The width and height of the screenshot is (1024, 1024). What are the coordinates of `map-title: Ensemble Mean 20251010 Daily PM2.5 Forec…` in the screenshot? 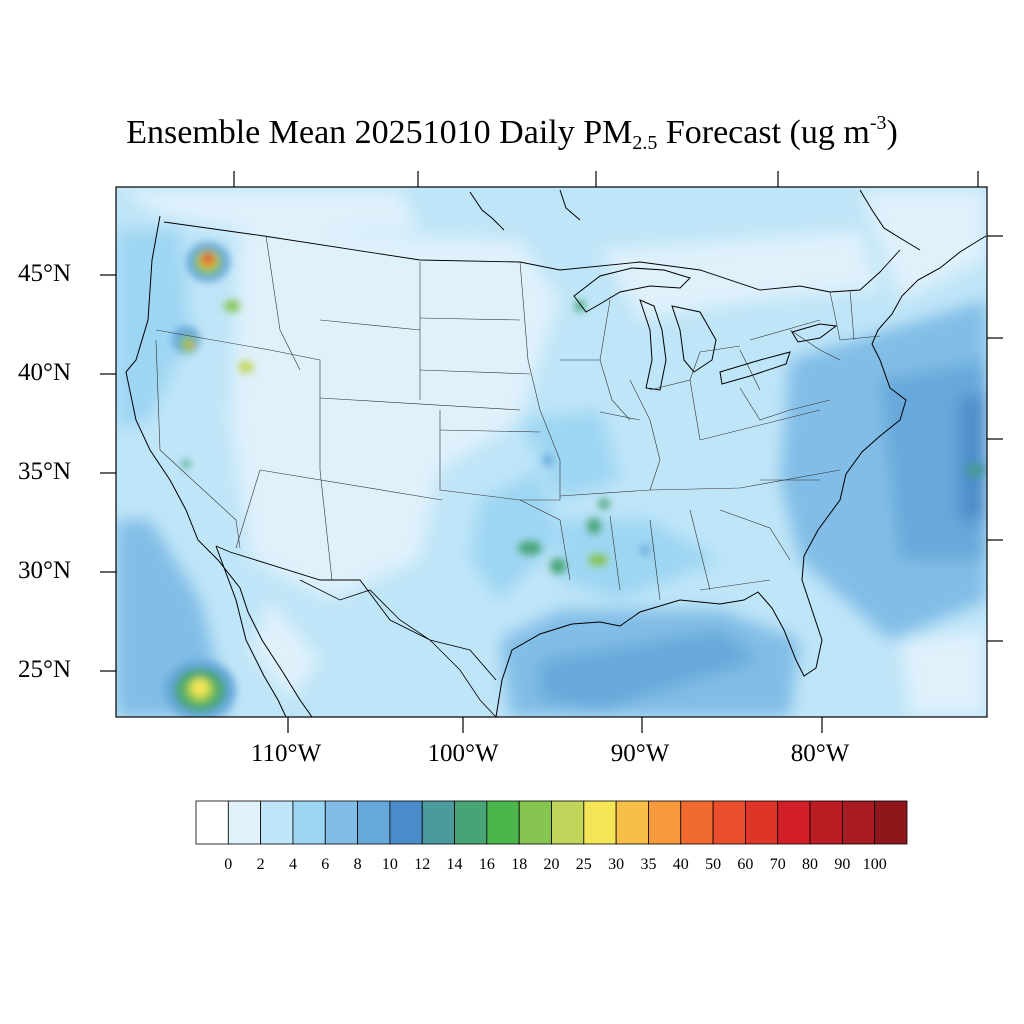 It's located at (512, 133).